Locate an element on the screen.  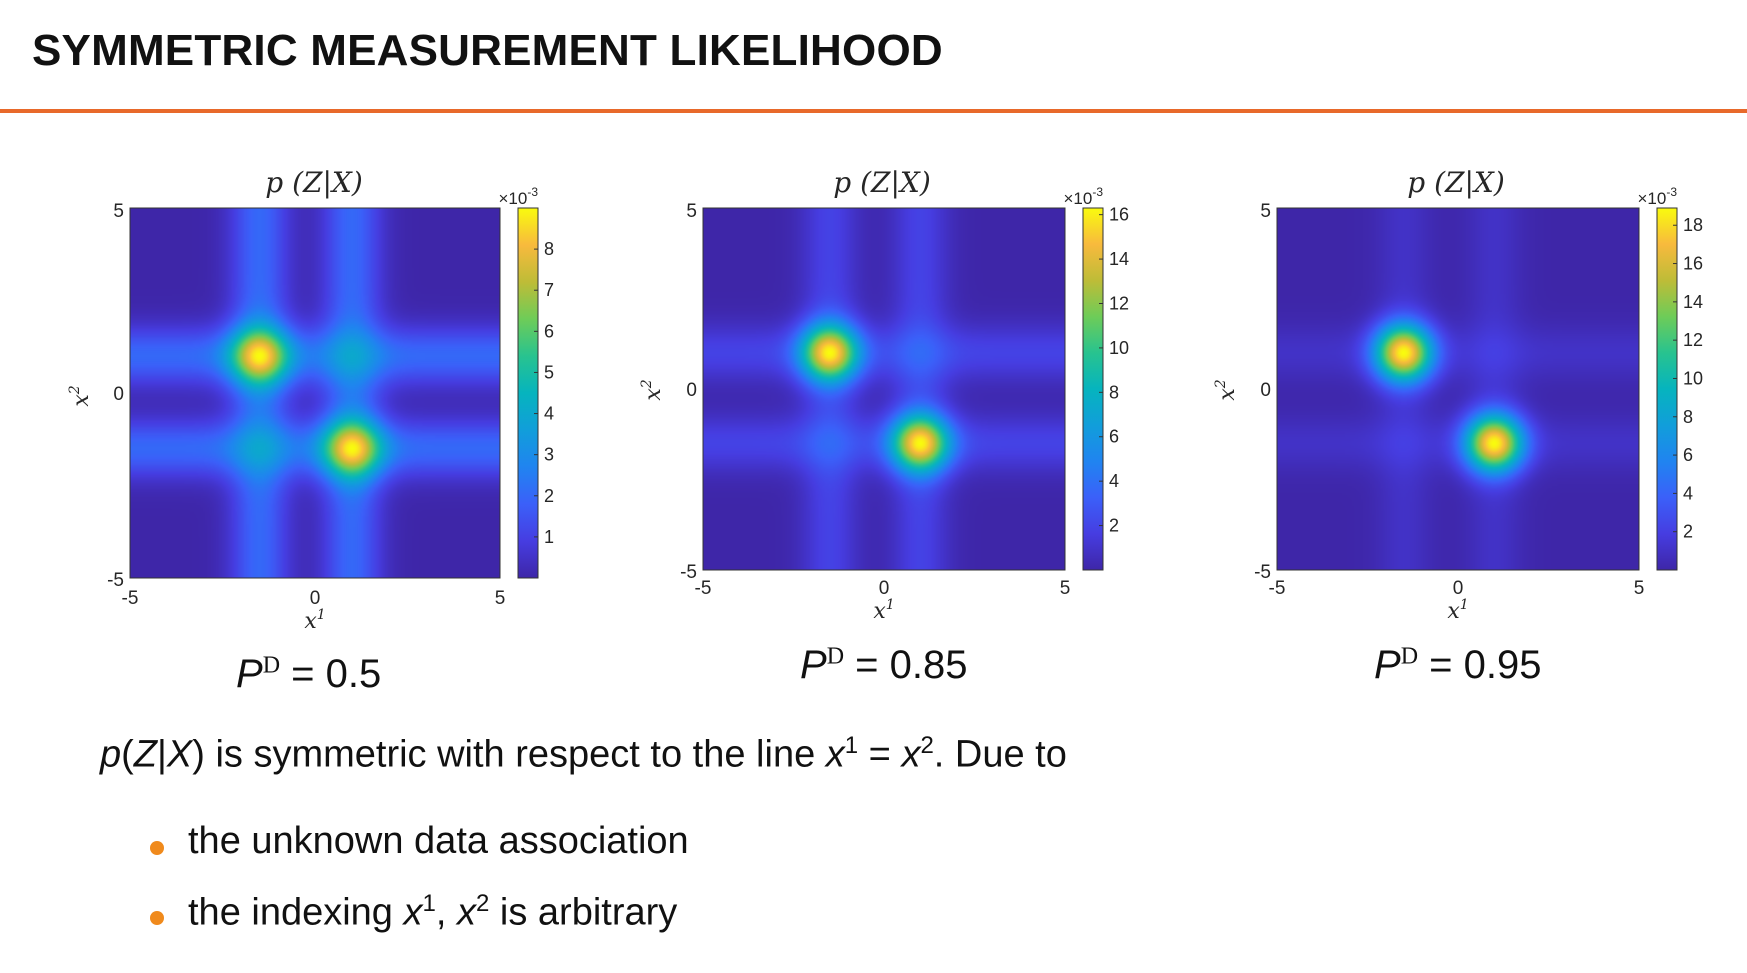
colorbar: 2 4 6 8 10 12 14 16 18 ×10⁻³ is located at coordinates (1670, 378).